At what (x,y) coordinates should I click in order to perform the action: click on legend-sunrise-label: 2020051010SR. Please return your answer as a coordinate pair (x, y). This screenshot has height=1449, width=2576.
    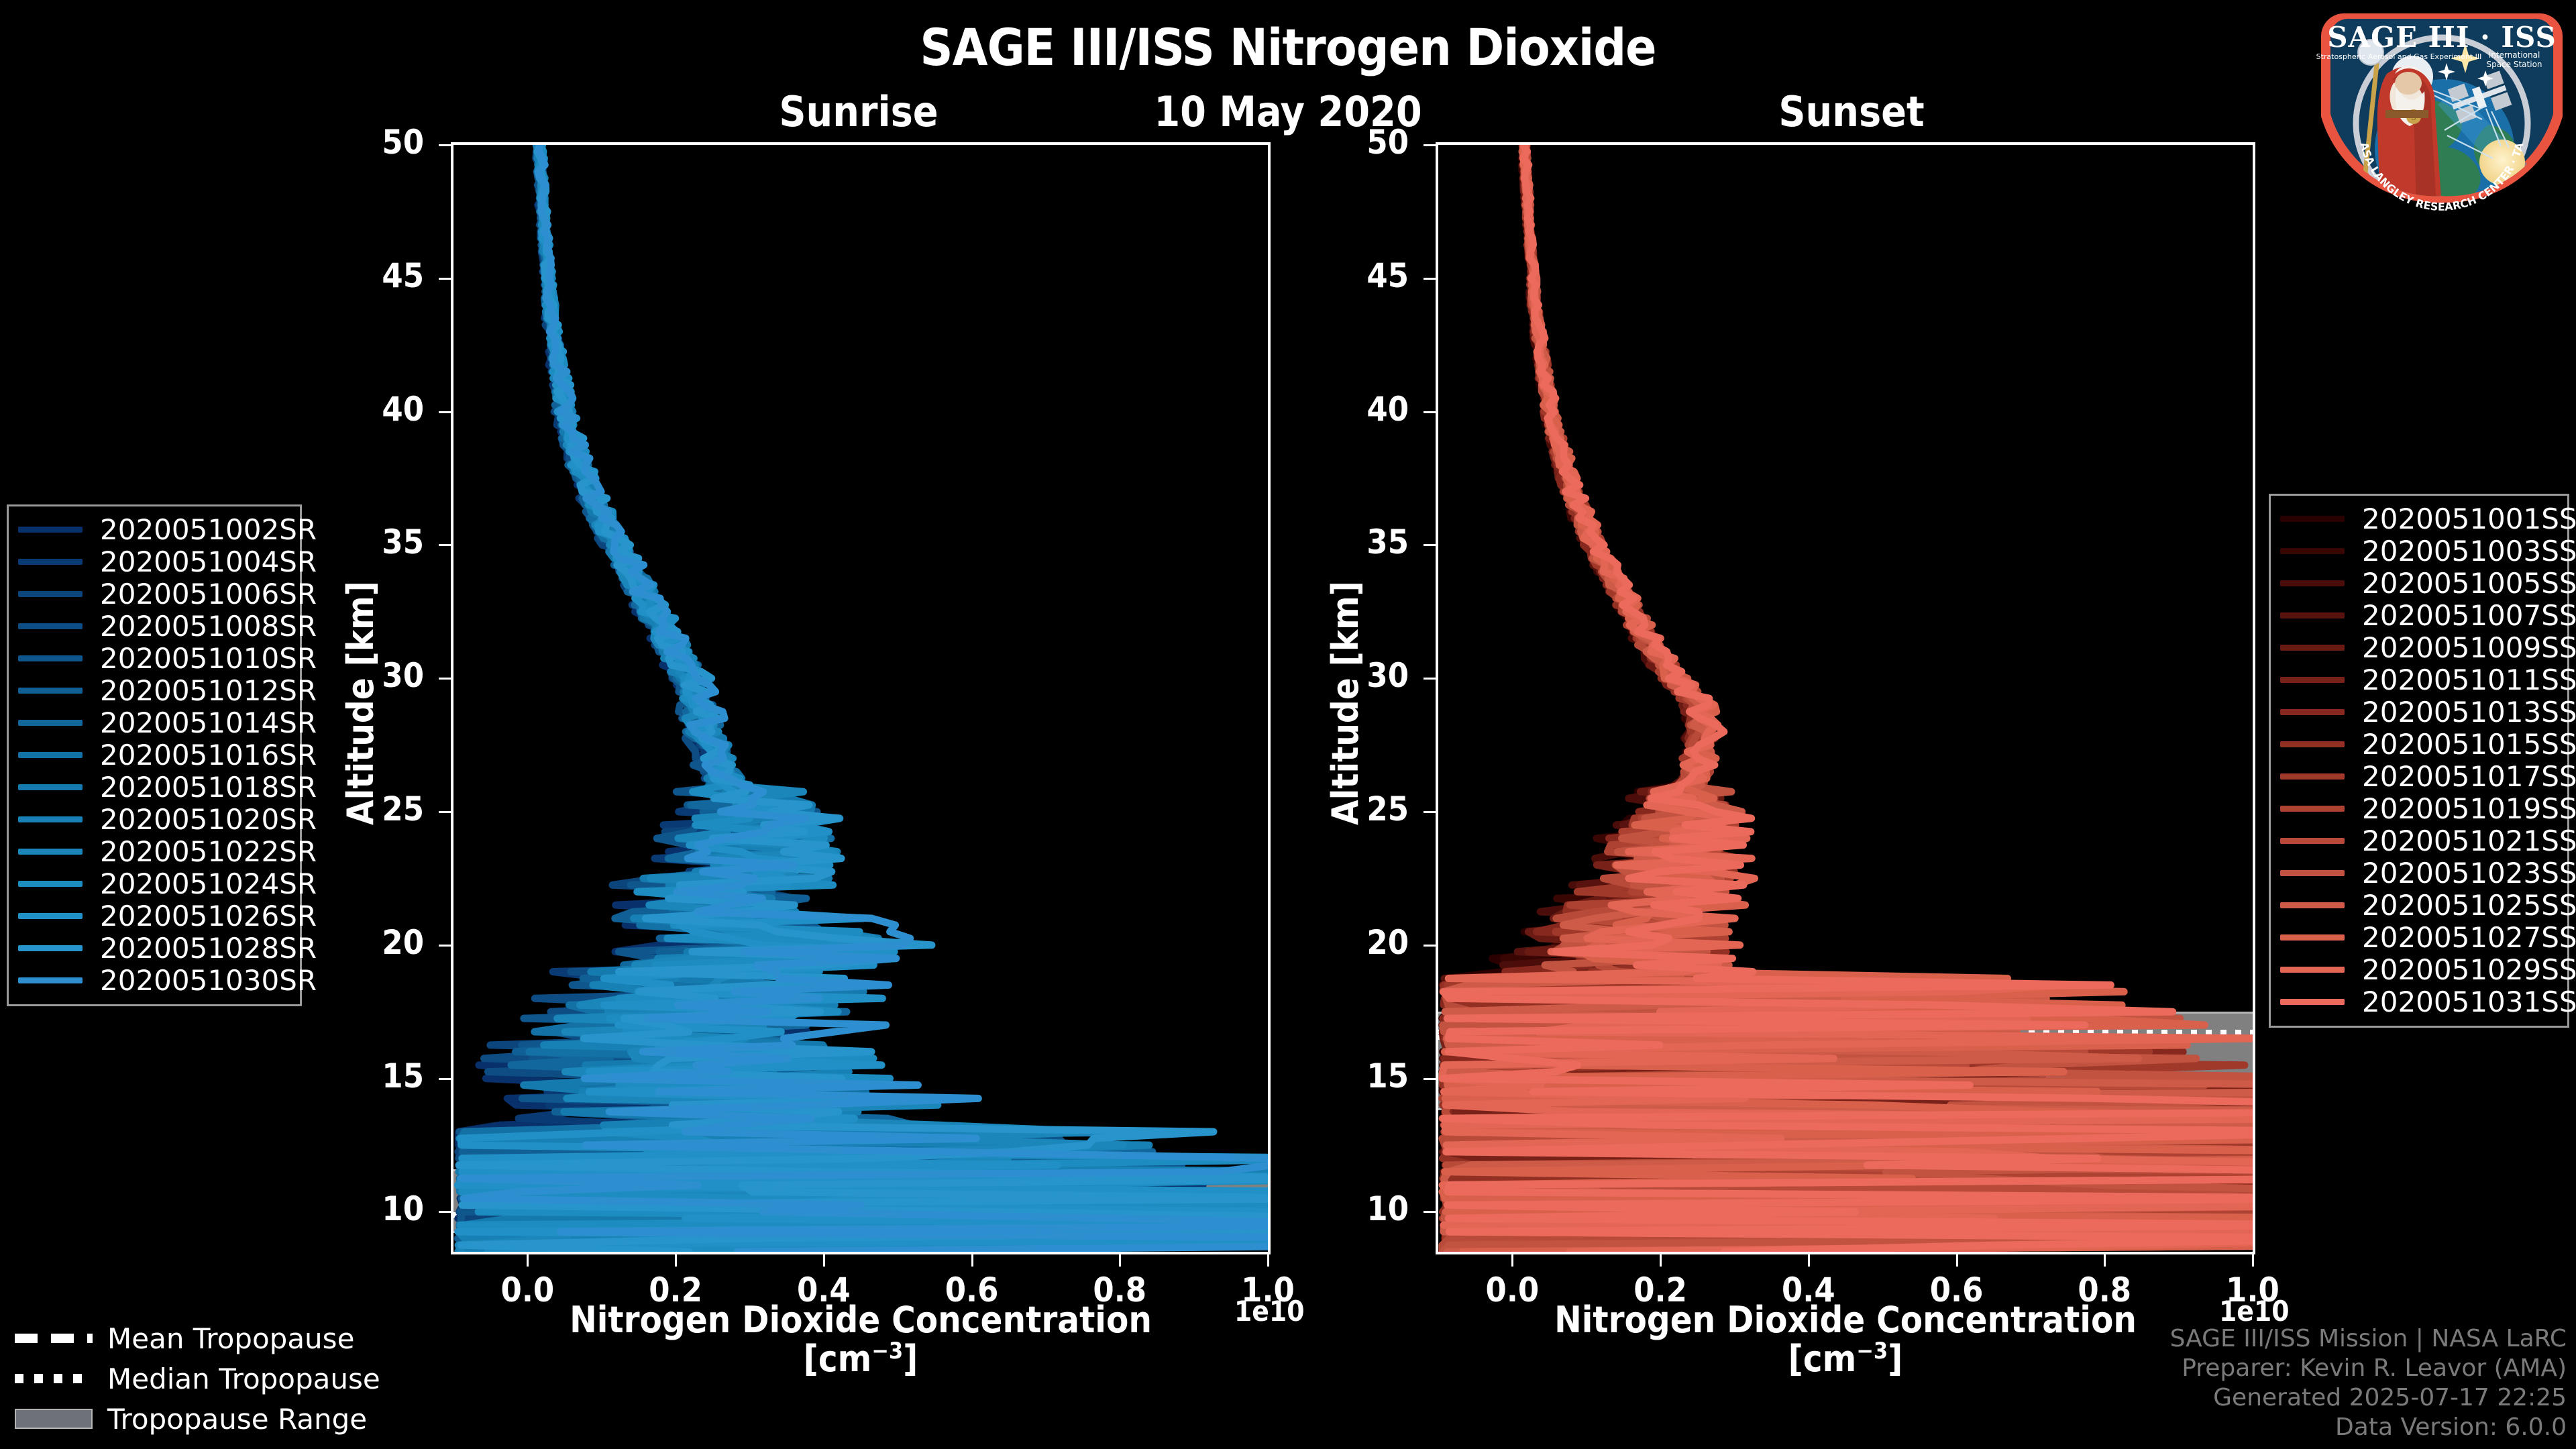
    Looking at the image, I should click on (208, 658).